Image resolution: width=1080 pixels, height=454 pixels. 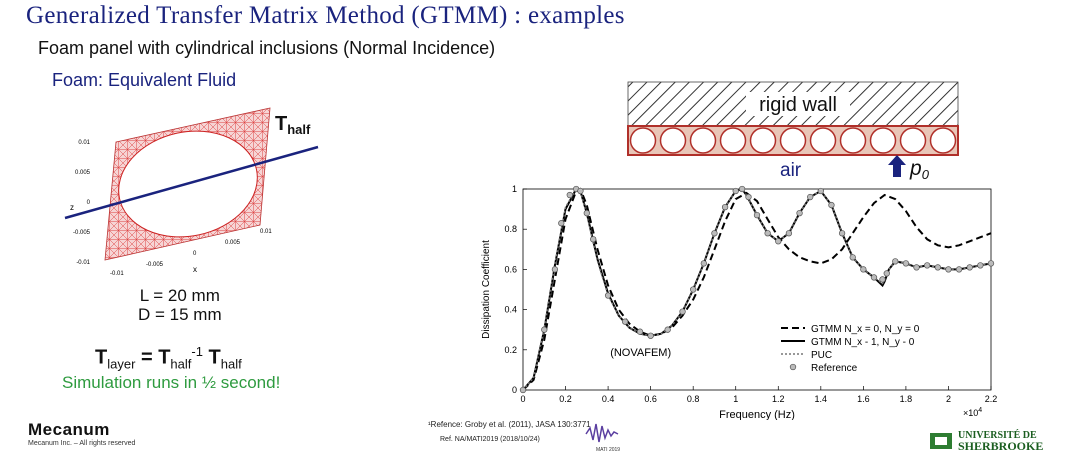 I want to click on formula-t: T, so click(x=101, y=357).